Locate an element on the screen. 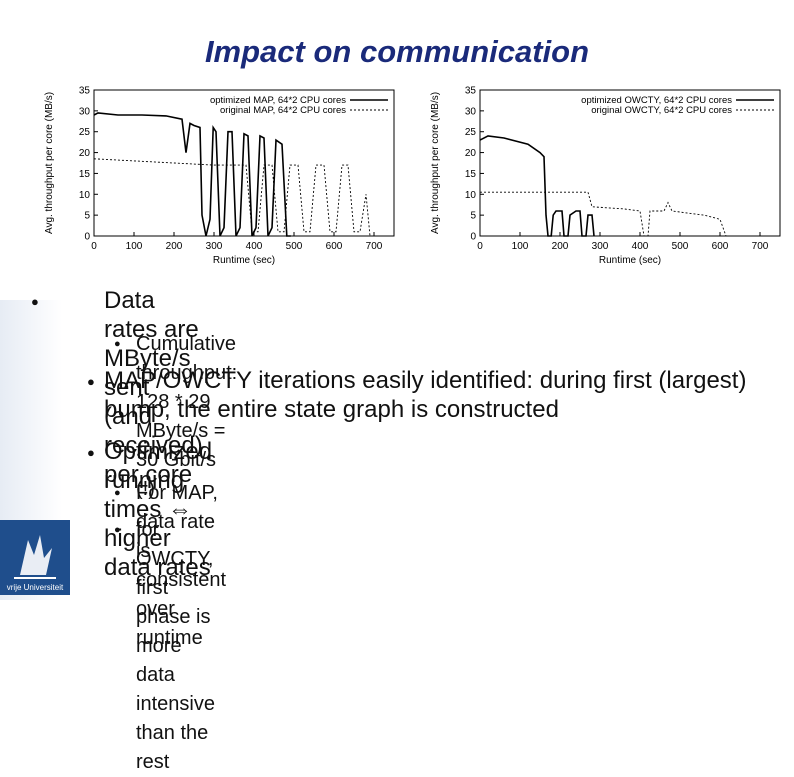 The image size is (794, 777). logo-text: vrije Universiteit is located at coordinates (35, 587).